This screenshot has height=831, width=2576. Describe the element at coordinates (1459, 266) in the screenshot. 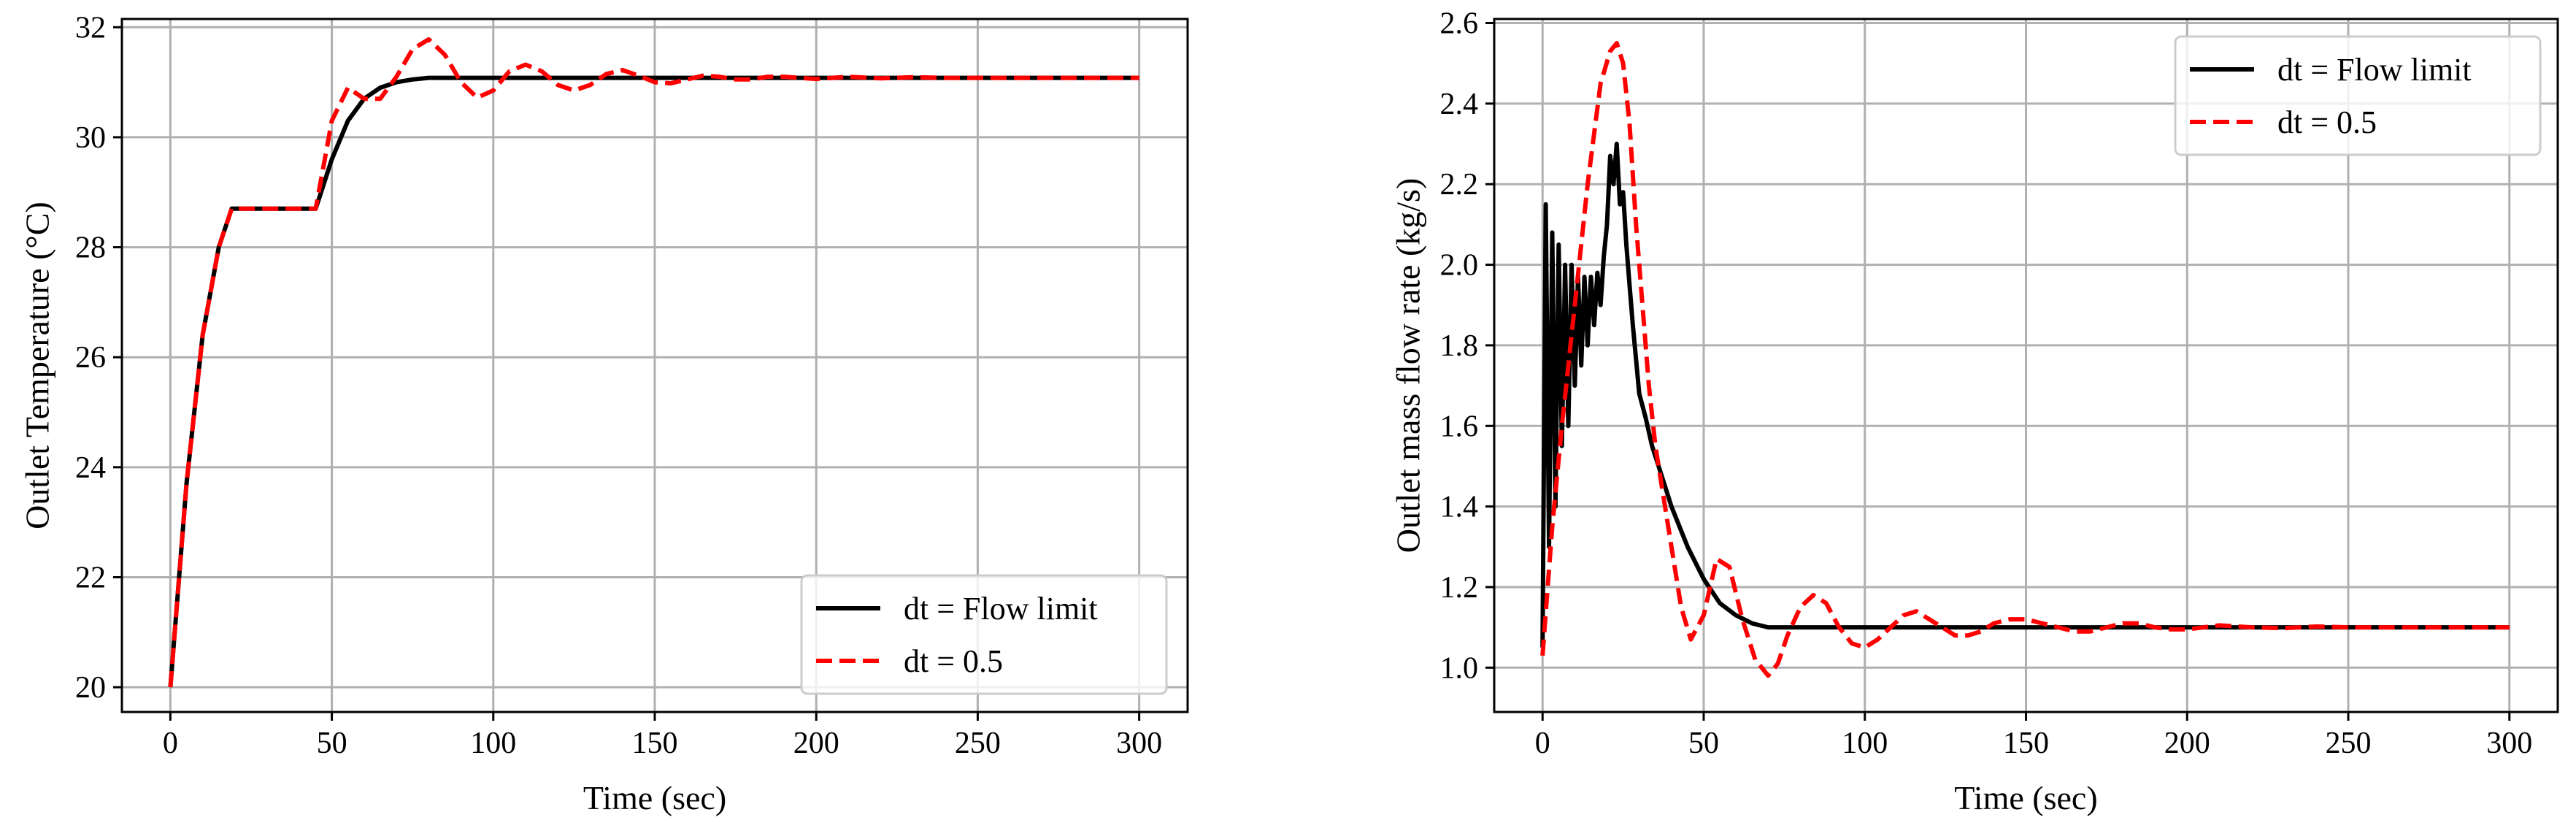

I see `y-tick-label: 2.0` at that location.